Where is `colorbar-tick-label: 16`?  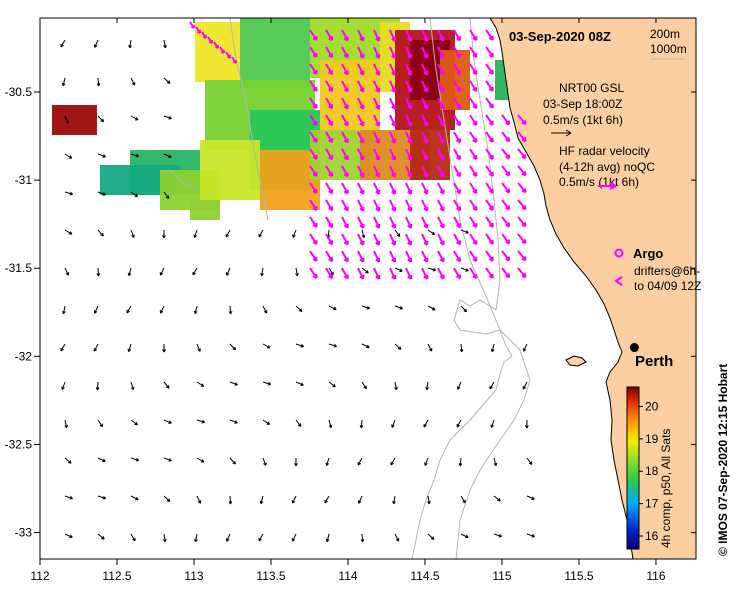
colorbar-tick-label: 16 is located at coordinates (652, 536).